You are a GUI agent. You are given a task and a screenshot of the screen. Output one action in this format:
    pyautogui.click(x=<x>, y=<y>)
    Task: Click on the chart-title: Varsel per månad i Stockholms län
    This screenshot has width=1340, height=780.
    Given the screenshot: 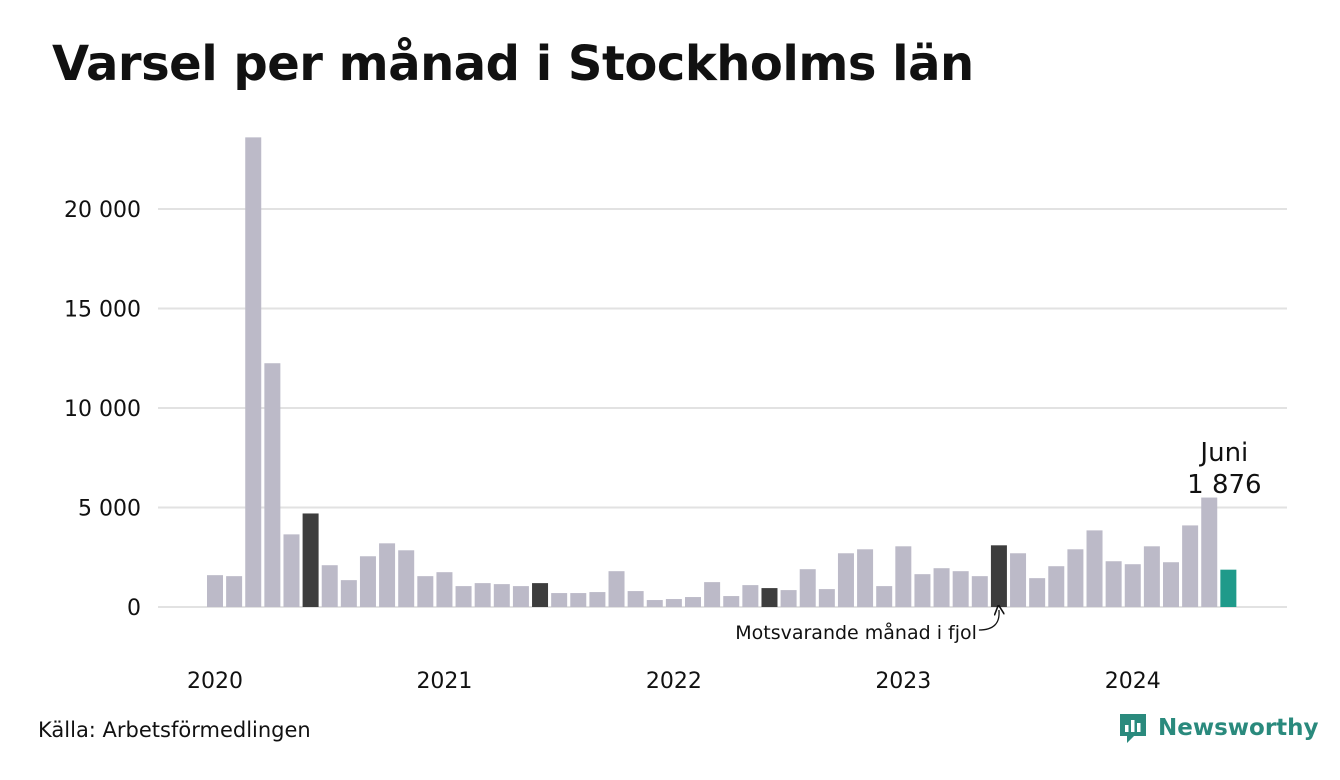 What is the action you would take?
    pyautogui.click(x=513, y=64)
    